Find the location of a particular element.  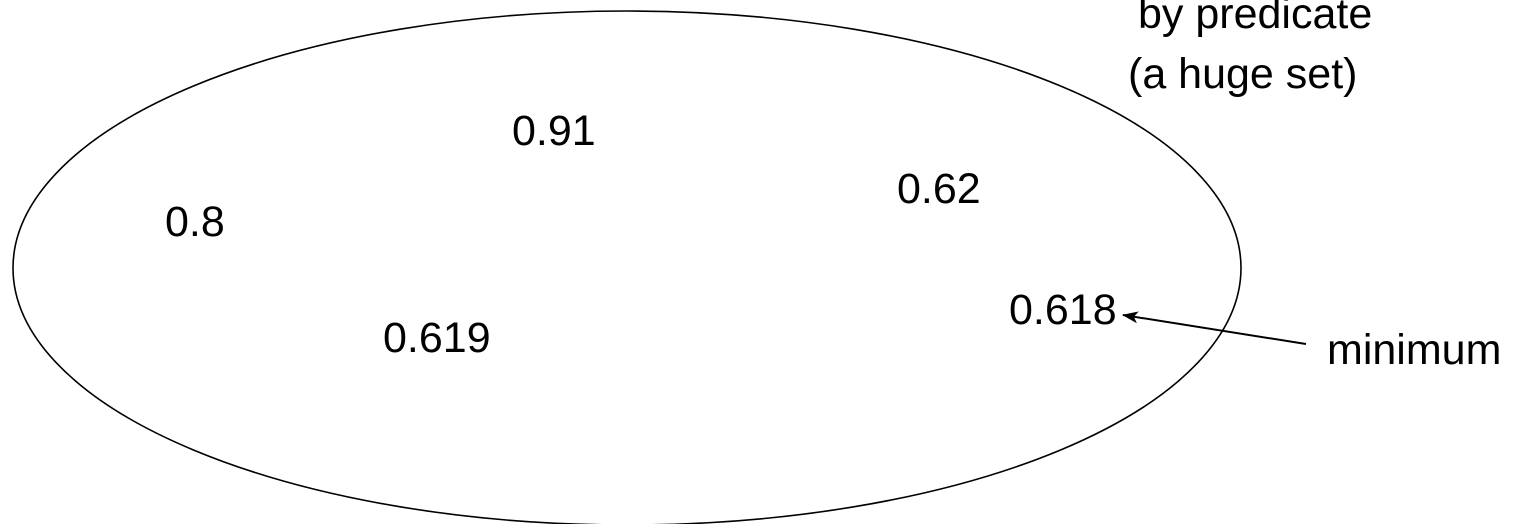

minimum-value-label: 0.618 is located at coordinates (1063, 310).